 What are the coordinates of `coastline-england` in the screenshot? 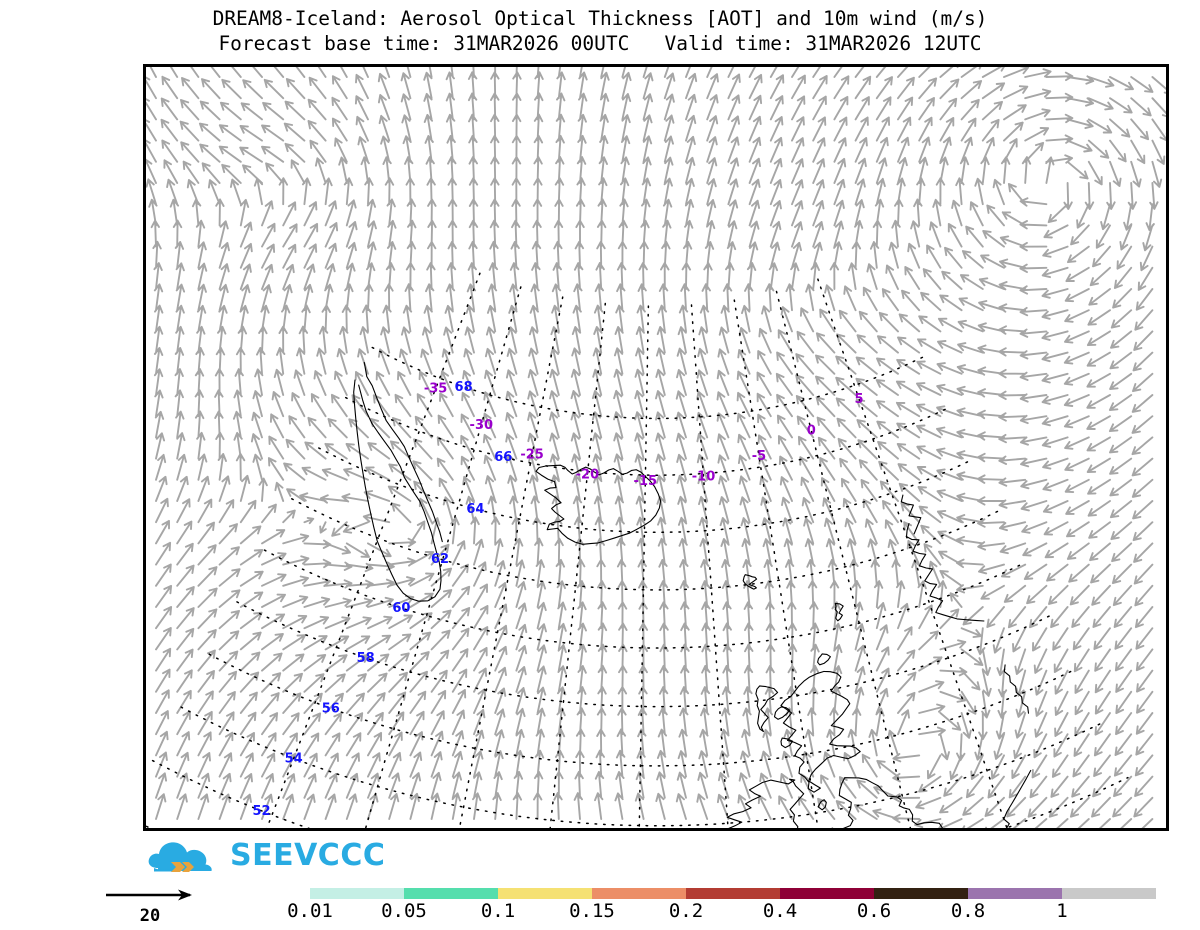 It's located at (891, 802).